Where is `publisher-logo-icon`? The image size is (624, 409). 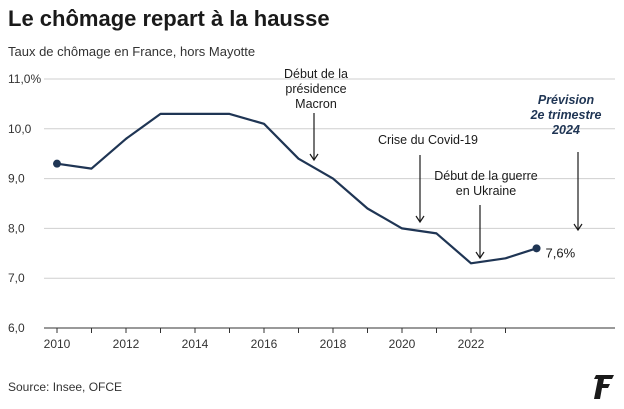 publisher-logo-icon is located at coordinates (604, 387).